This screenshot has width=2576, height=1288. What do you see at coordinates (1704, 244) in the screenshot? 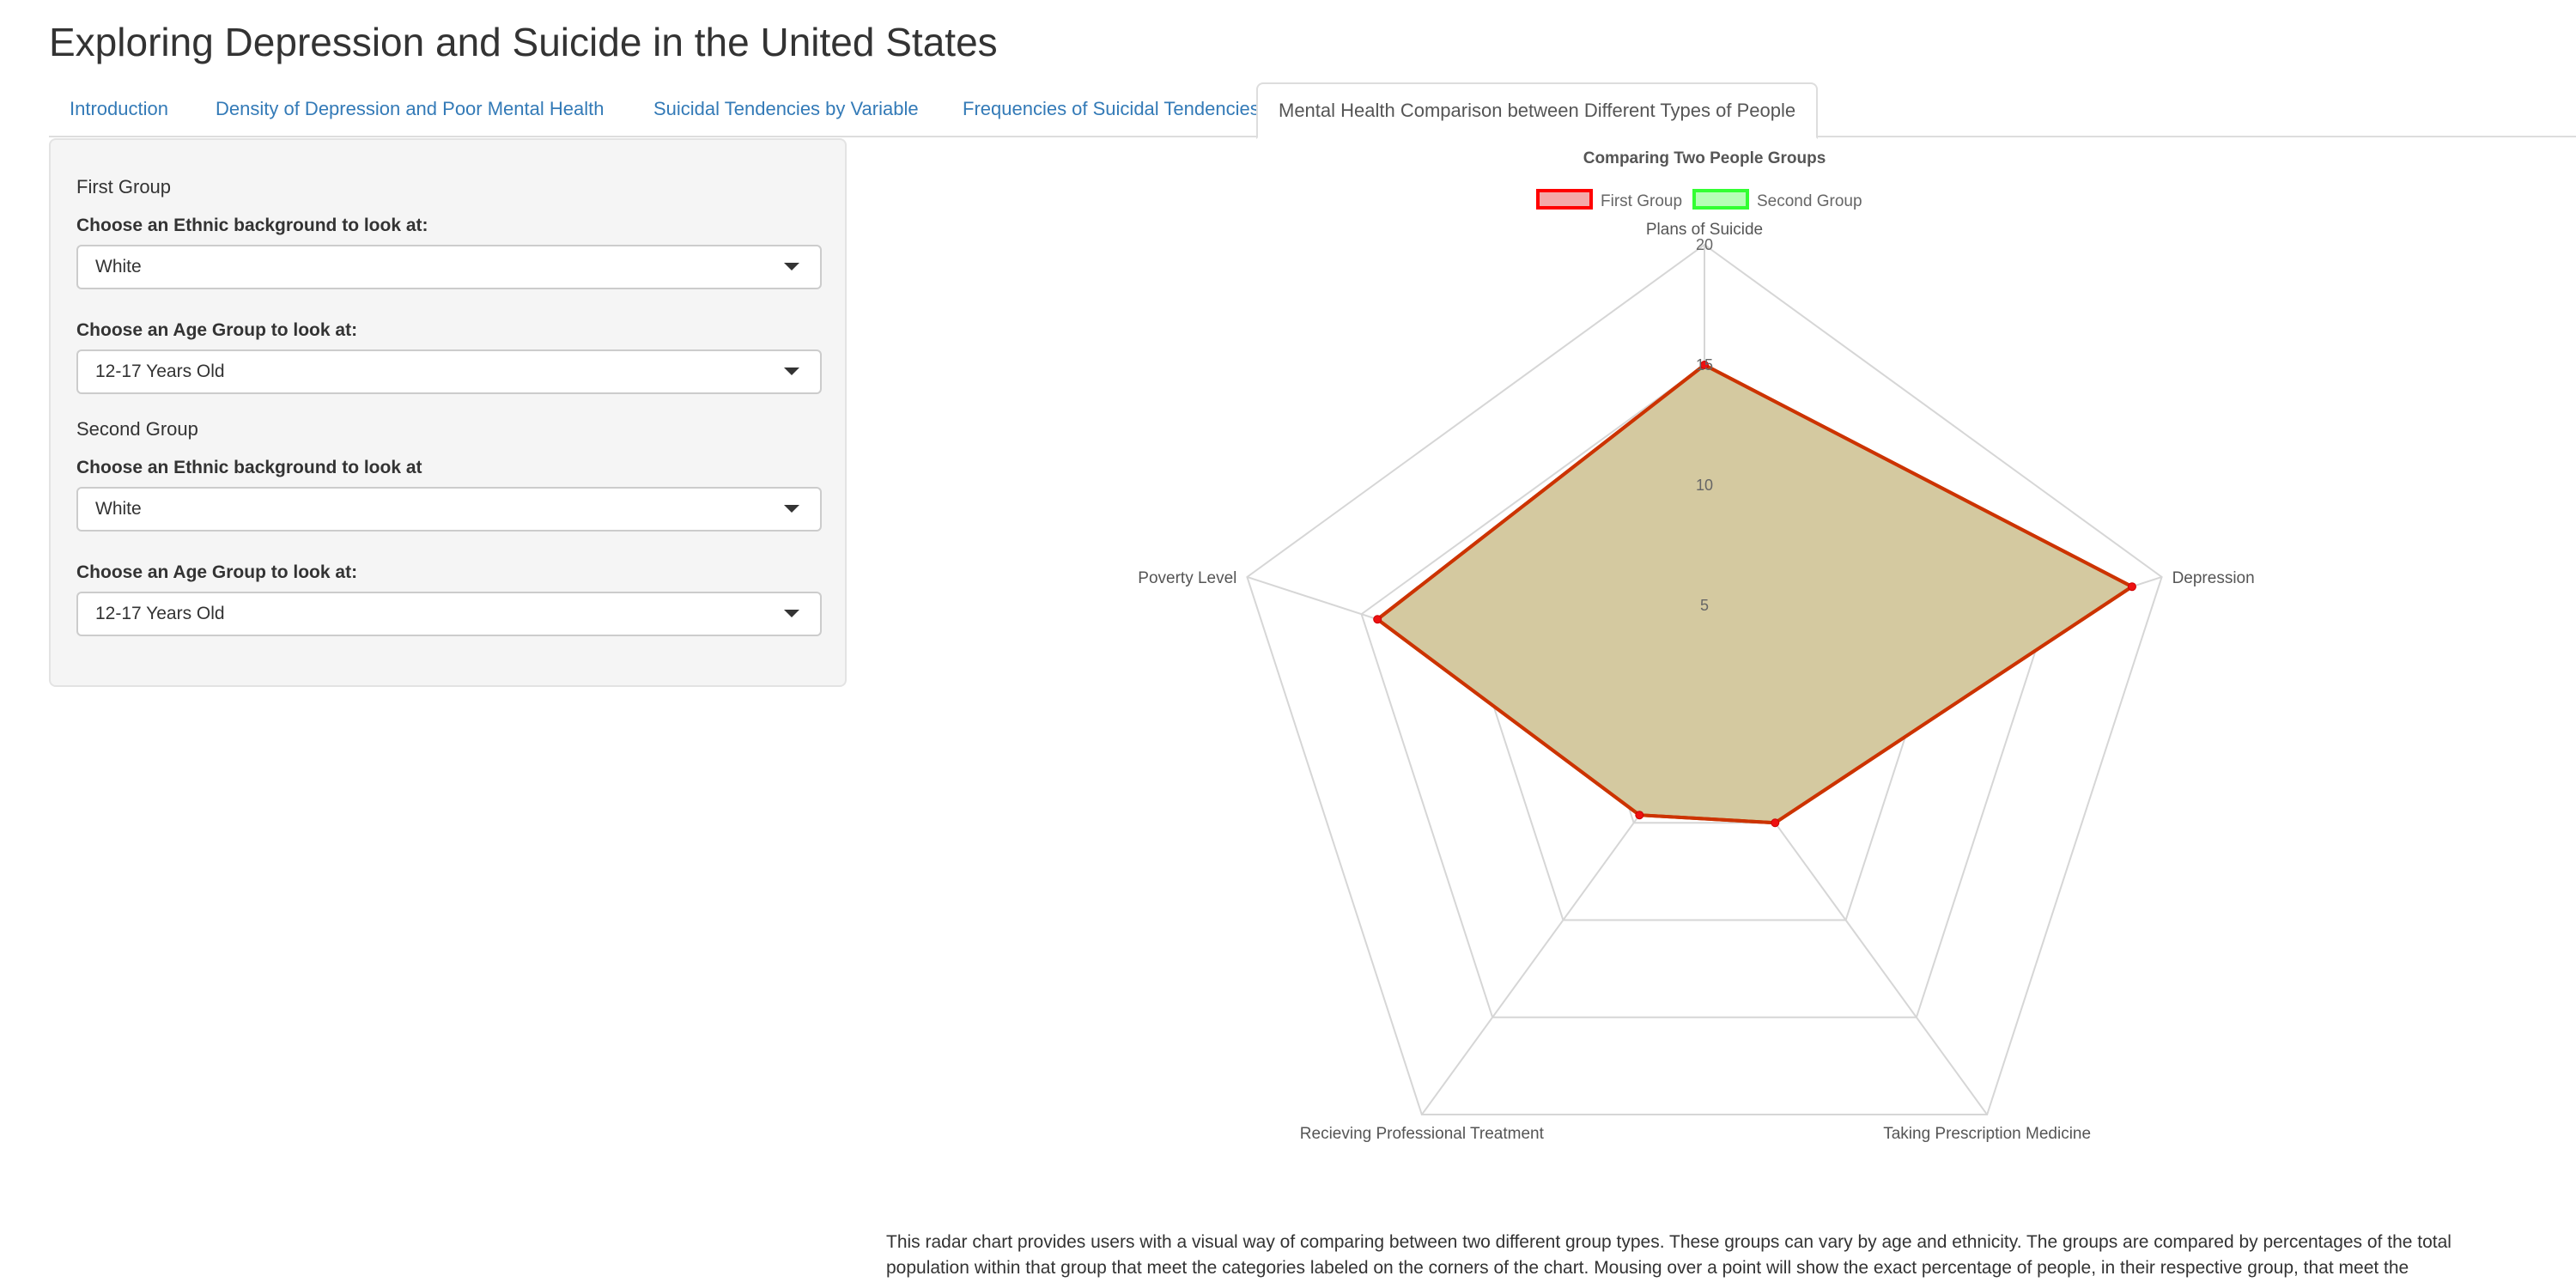
I see `tick-label: 20` at bounding box center [1704, 244].